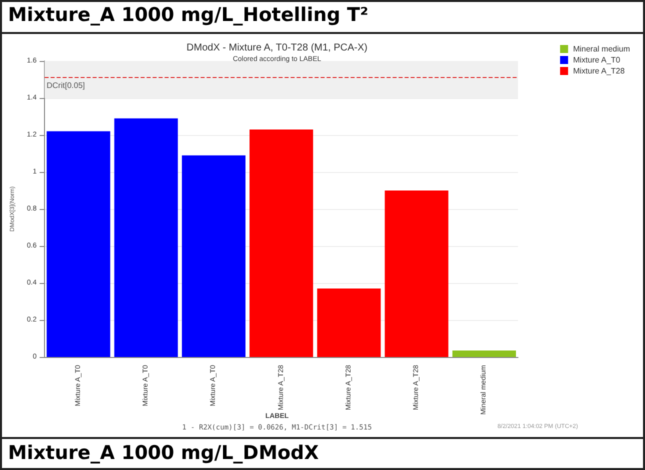 Image resolution: width=645 pixels, height=470 pixels. Describe the element at coordinates (277, 48) in the screenshot. I see `chart-subtitle: DModX - Mixture A, T0-T28 (M1, PCA-X)` at that location.